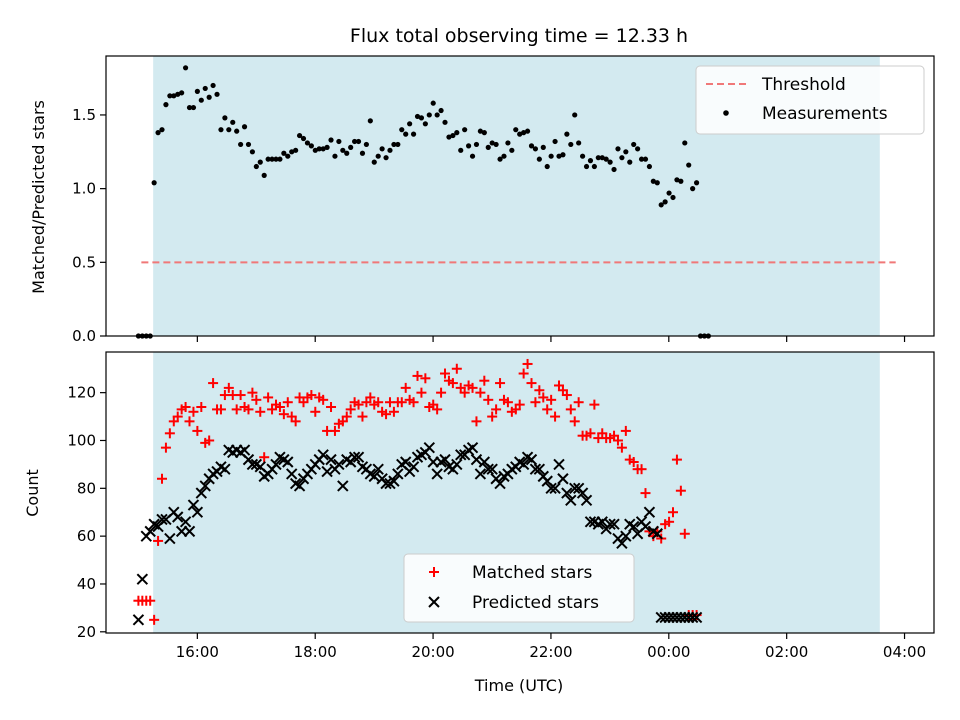  Describe the element at coordinates (81, 440) in the screenshot. I see `y-tick-label: 100` at that location.